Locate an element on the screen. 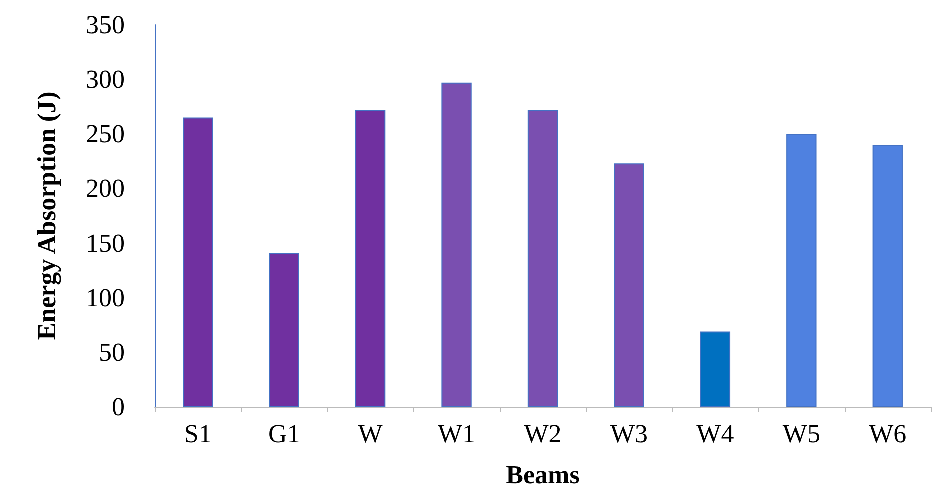 The image size is (941, 493). x-tick-label: W5 is located at coordinates (801, 434).